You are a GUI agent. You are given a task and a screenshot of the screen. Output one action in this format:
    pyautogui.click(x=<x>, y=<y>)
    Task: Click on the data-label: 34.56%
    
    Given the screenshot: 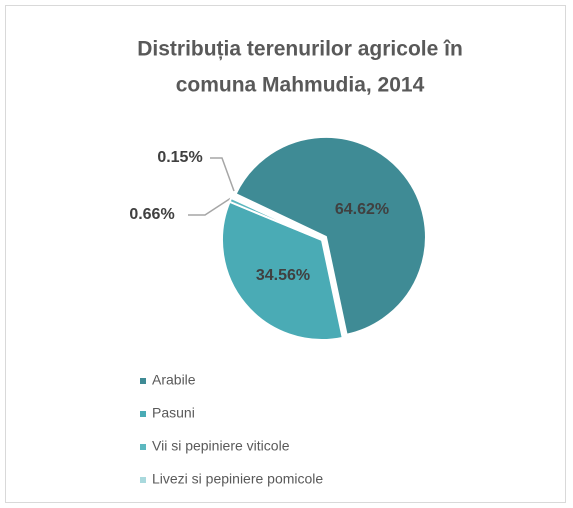 What is the action you would take?
    pyautogui.click(x=283, y=275)
    